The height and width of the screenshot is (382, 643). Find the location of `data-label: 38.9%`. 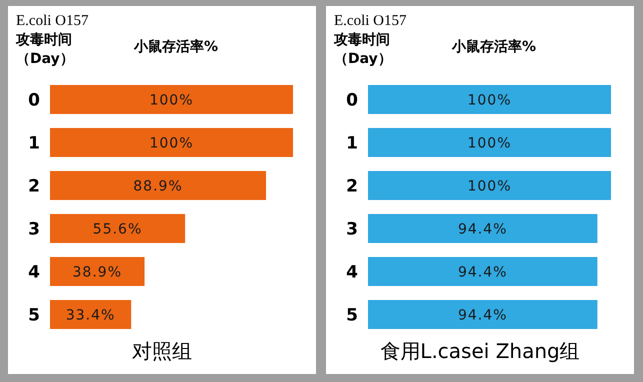

data-label: 38.9% is located at coordinates (97, 272).